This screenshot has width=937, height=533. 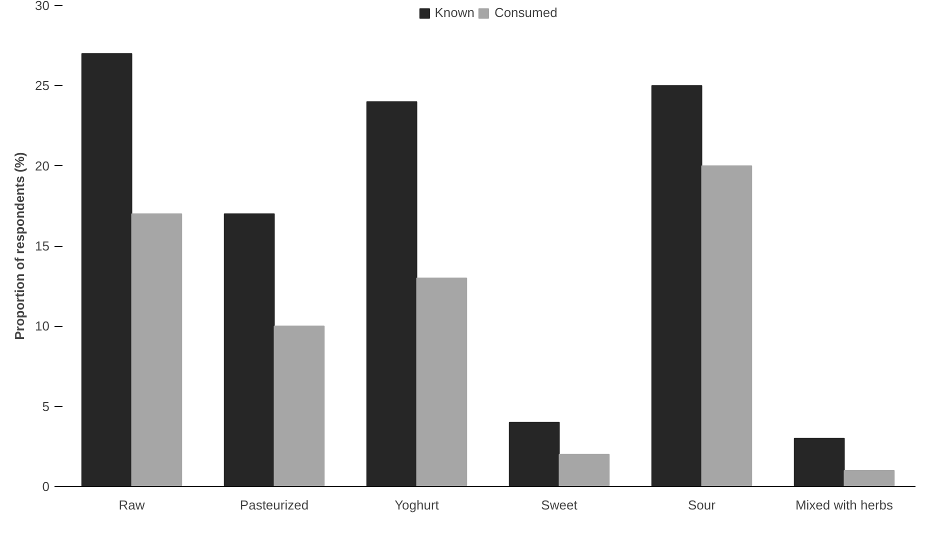 What do you see at coordinates (526, 12) in the screenshot?
I see `legend-label: Consumed` at bounding box center [526, 12].